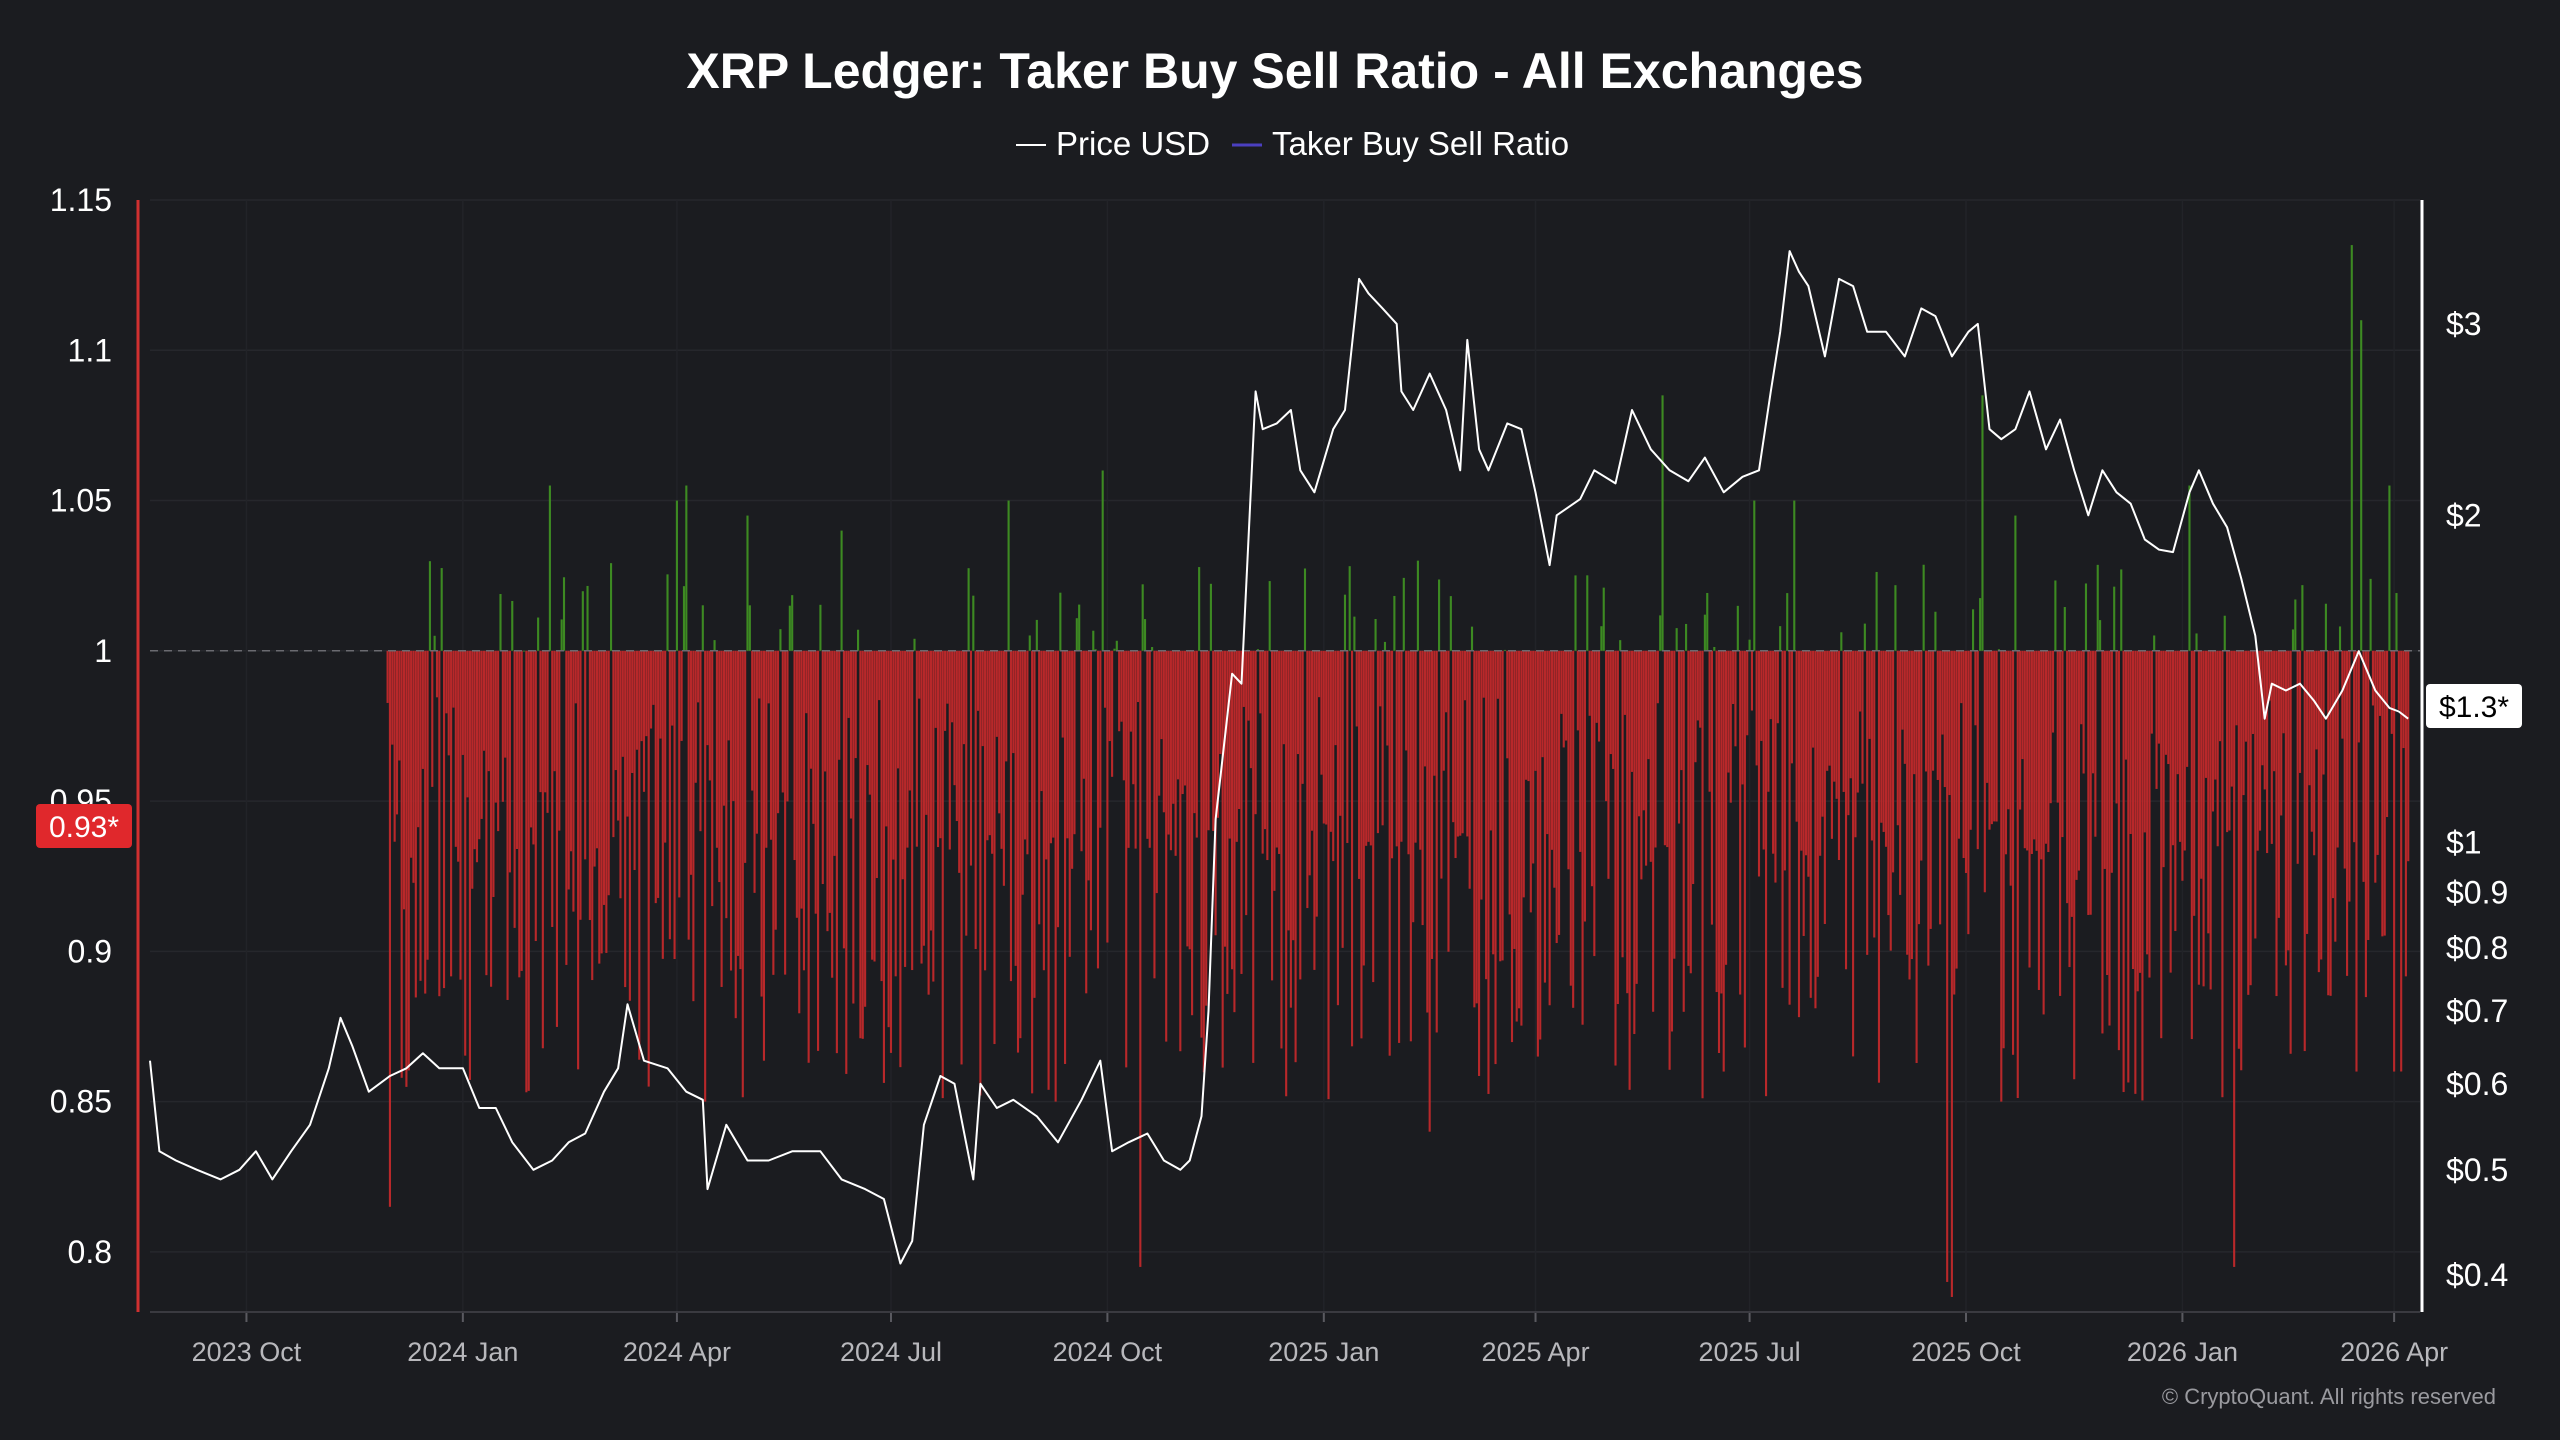  Describe the element at coordinates (247, 1352) in the screenshot. I see `x-tick-label: 2023 Oct` at that location.